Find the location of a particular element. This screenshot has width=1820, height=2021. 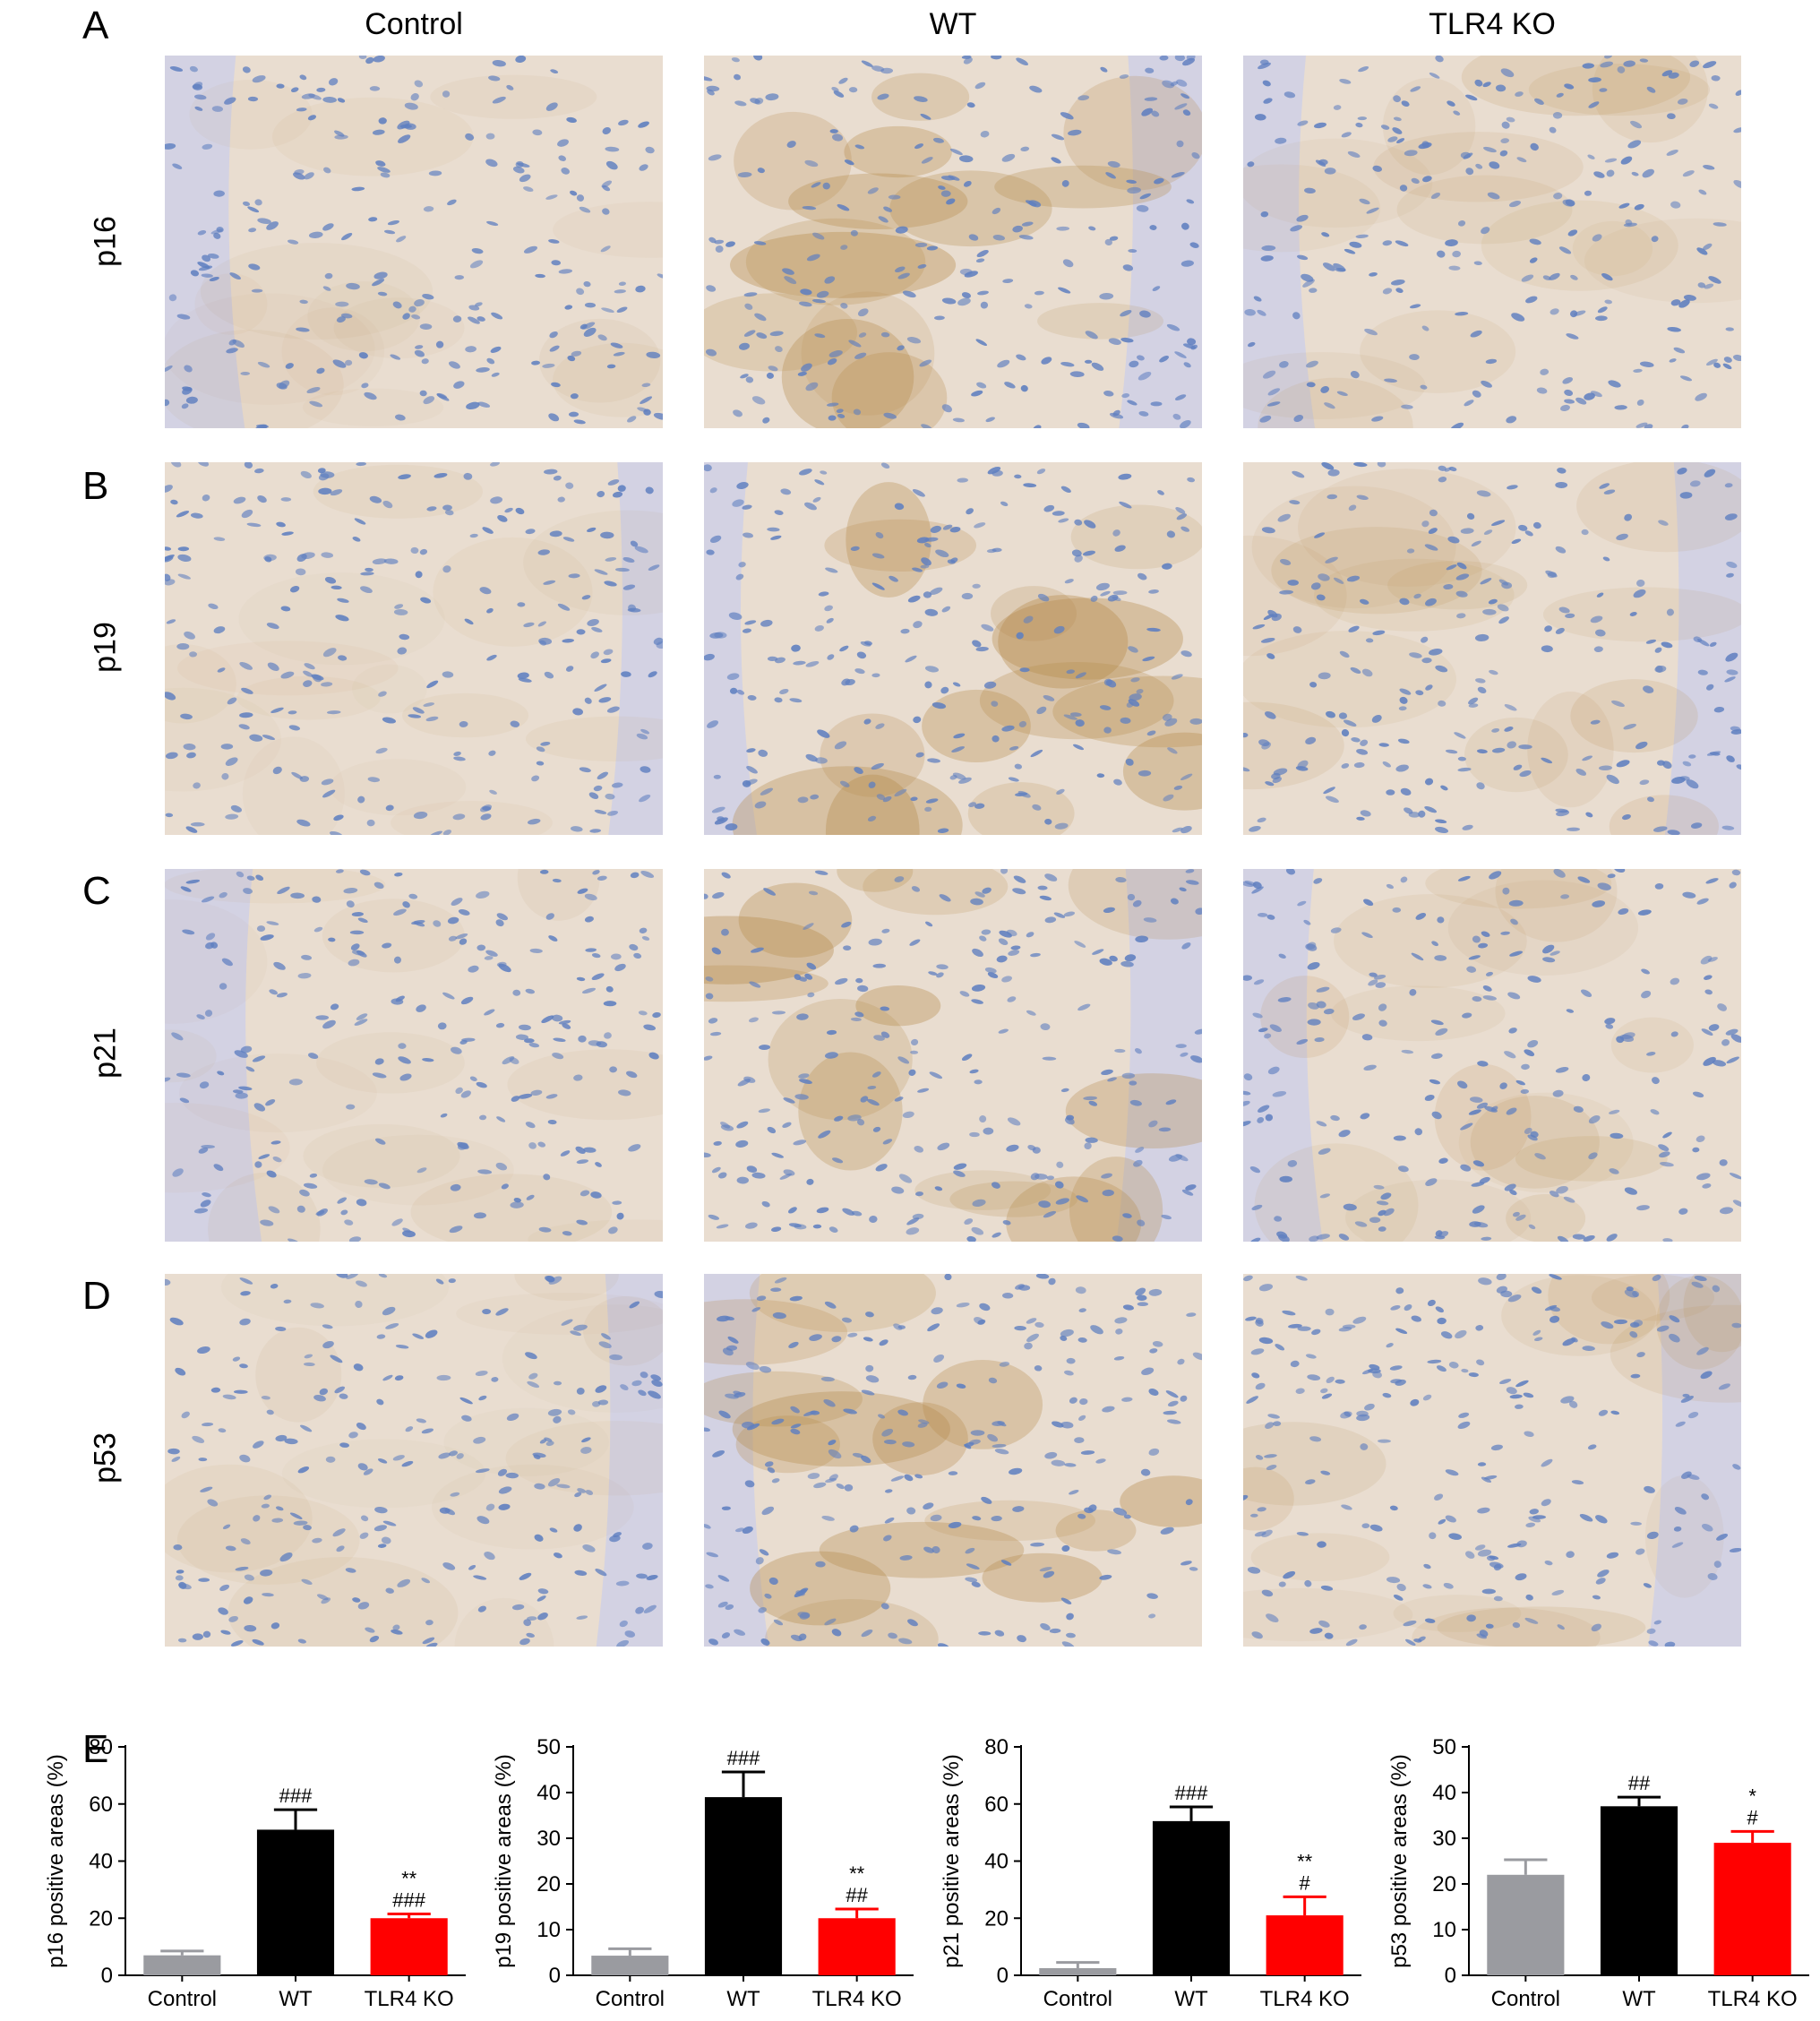

micrograph-p19-tlr4-ko is located at coordinates (1492, 648).